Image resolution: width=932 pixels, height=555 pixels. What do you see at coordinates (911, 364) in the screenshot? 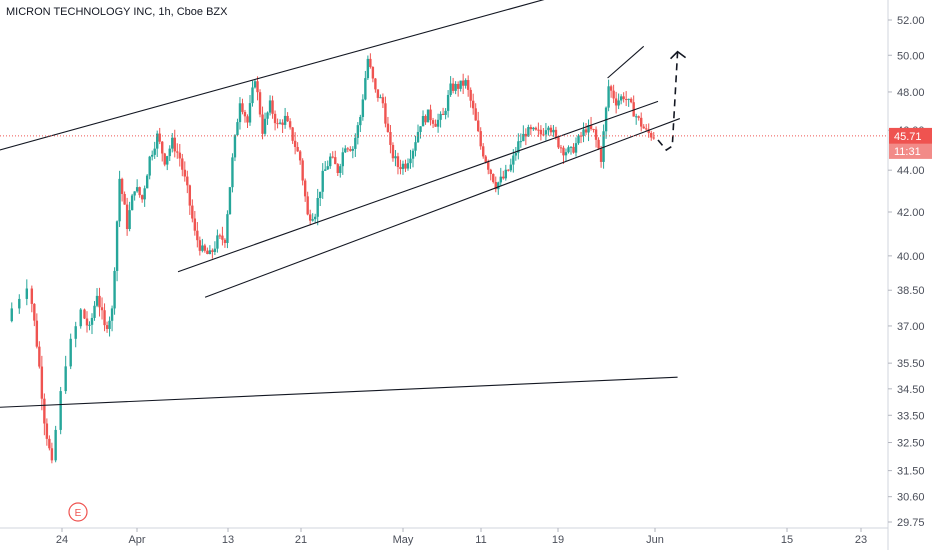
I see `price-tick-label: 35.50` at bounding box center [911, 364].